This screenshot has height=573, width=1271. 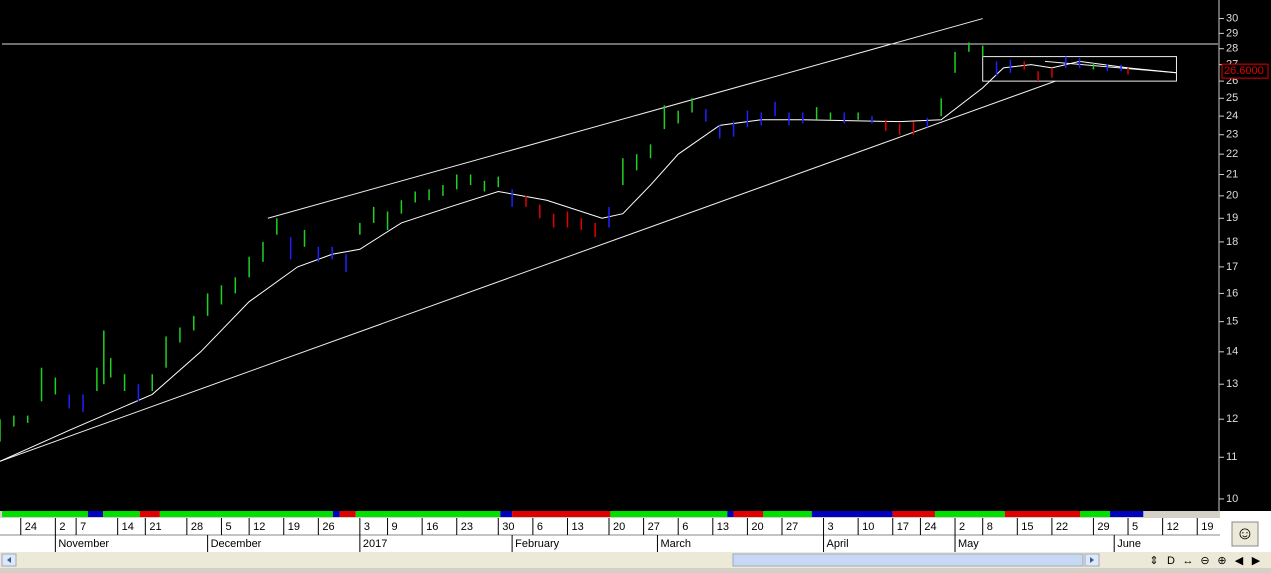 I want to click on date-label: 21, so click(x=155, y=527).